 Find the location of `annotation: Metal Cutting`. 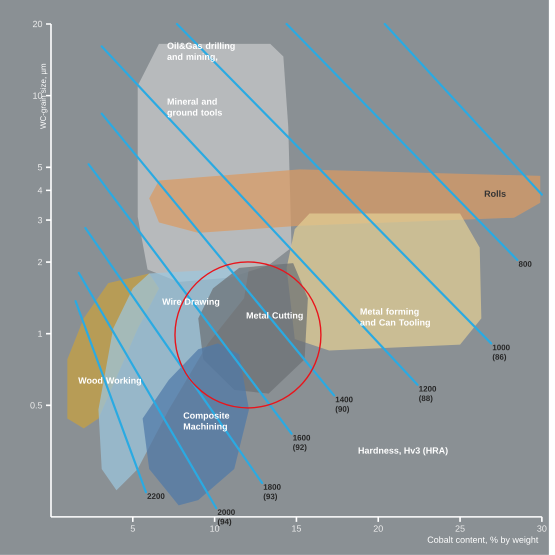

annotation: Metal Cutting is located at coordinates (274, 316).